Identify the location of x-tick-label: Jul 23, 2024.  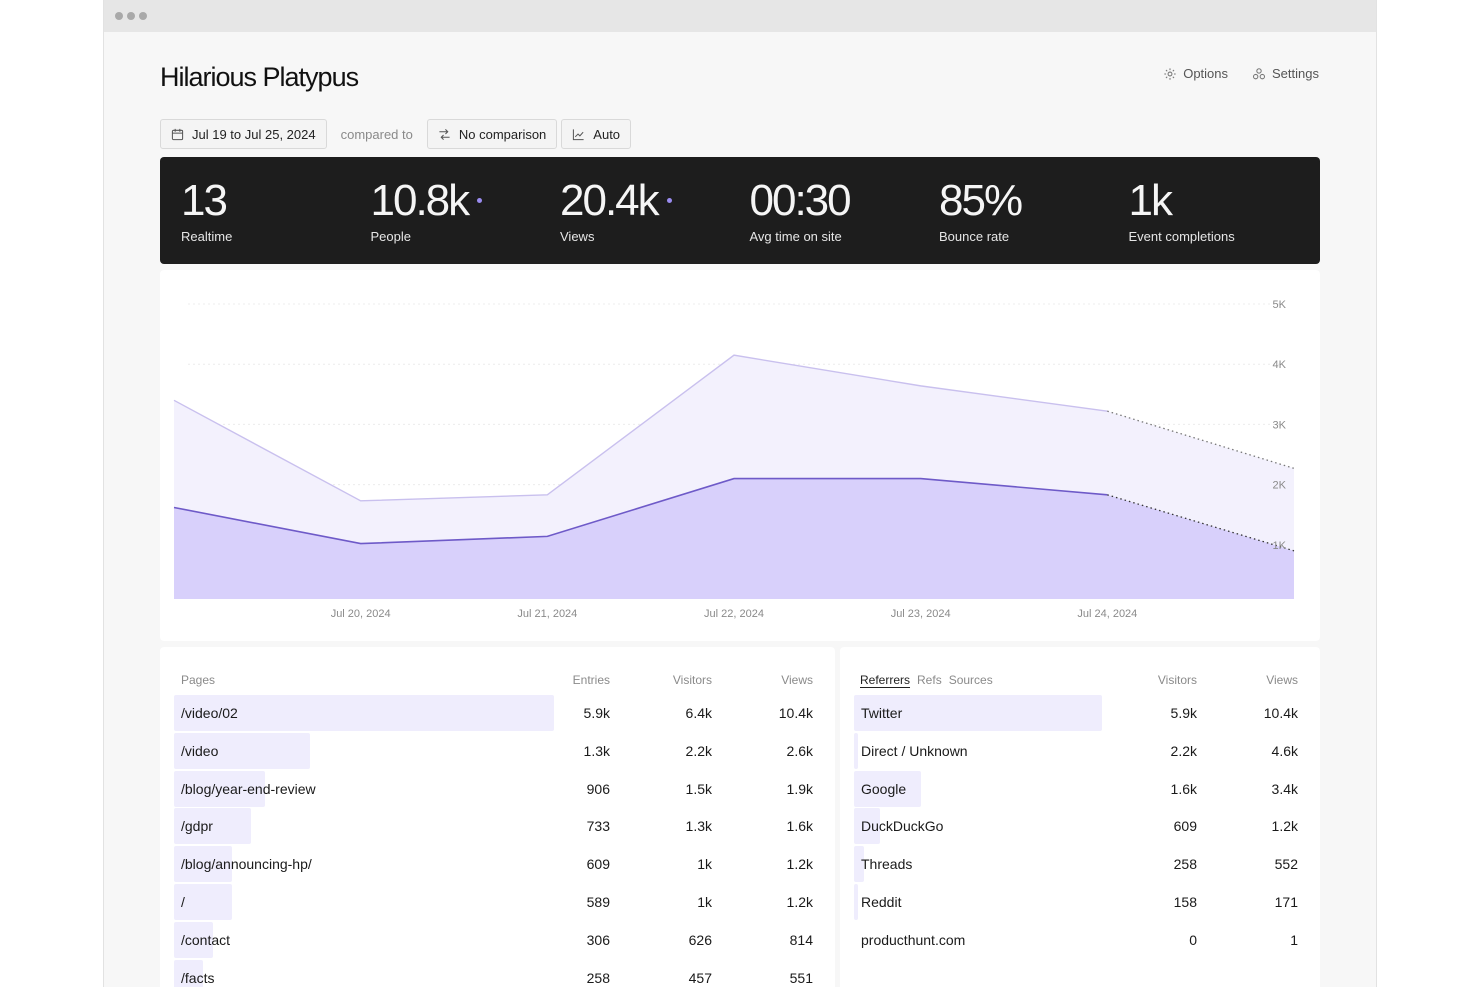
(921, 614).